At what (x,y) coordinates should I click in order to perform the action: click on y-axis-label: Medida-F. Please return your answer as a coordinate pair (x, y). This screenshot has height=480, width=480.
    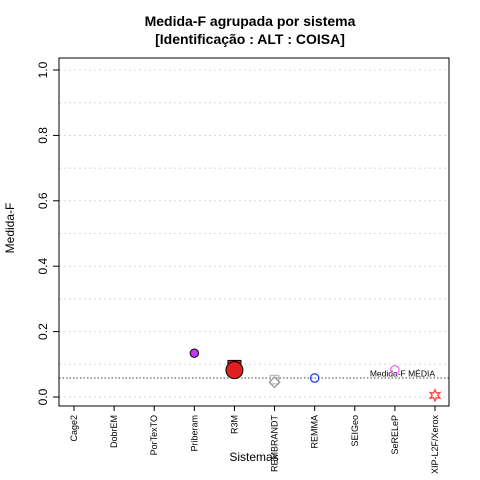
    Looking at the image, I should click on (10, 228).